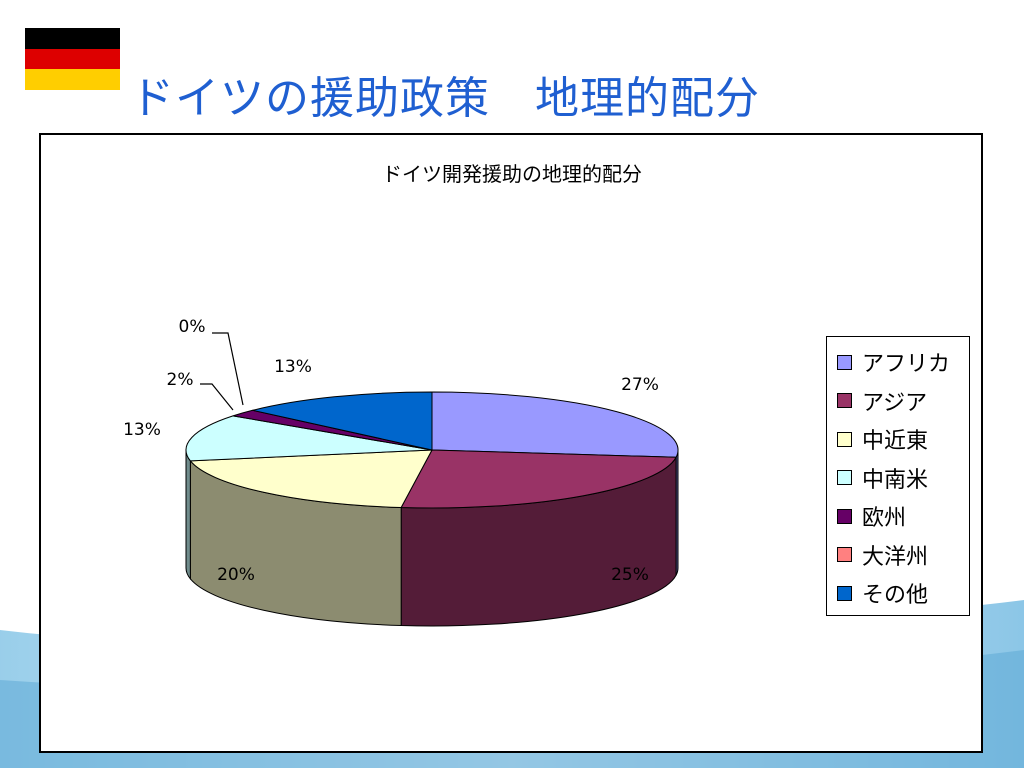  I want to click on flag-stripe-black, so click(72, 38).